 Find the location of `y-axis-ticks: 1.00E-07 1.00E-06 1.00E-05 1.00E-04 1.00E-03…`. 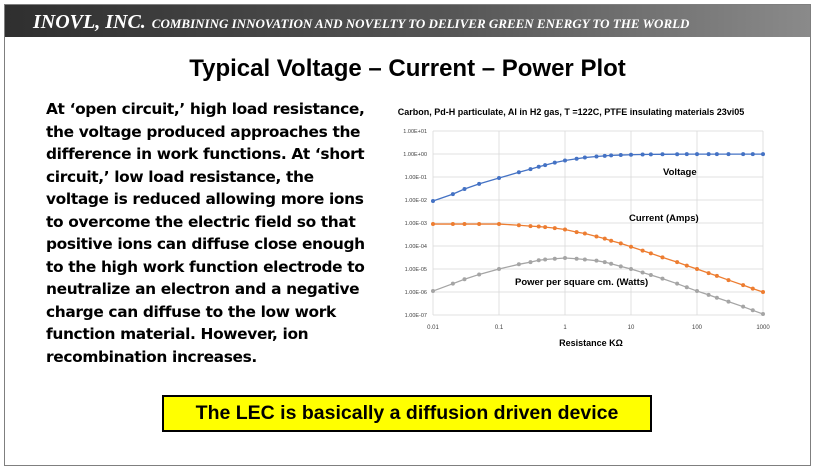

y-axis-ticks: 1.00E-07 1.00E-06 1.00E-05 1.00E-04 1.00E-03… is located at coordinates (415, 224).